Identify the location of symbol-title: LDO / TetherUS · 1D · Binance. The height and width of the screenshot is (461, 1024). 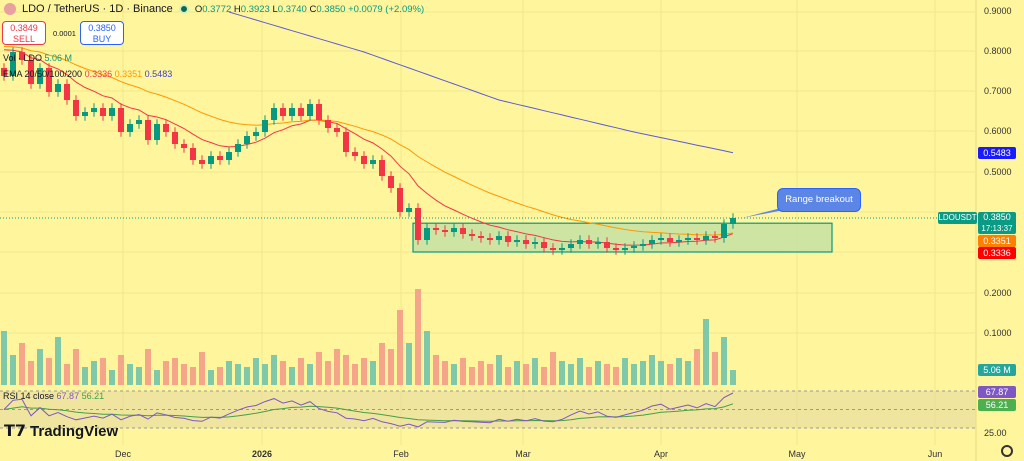
(97, 9).